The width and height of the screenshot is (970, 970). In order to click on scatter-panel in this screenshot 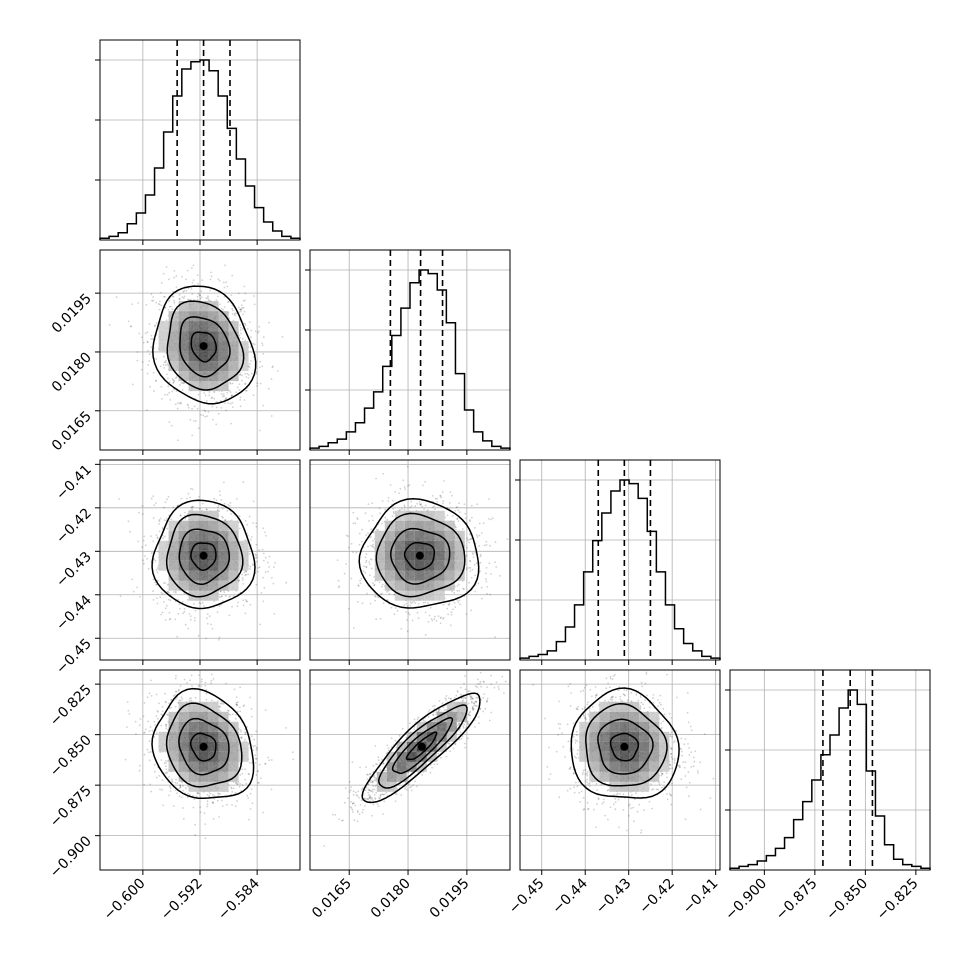, I will do `click(200, 770)`.